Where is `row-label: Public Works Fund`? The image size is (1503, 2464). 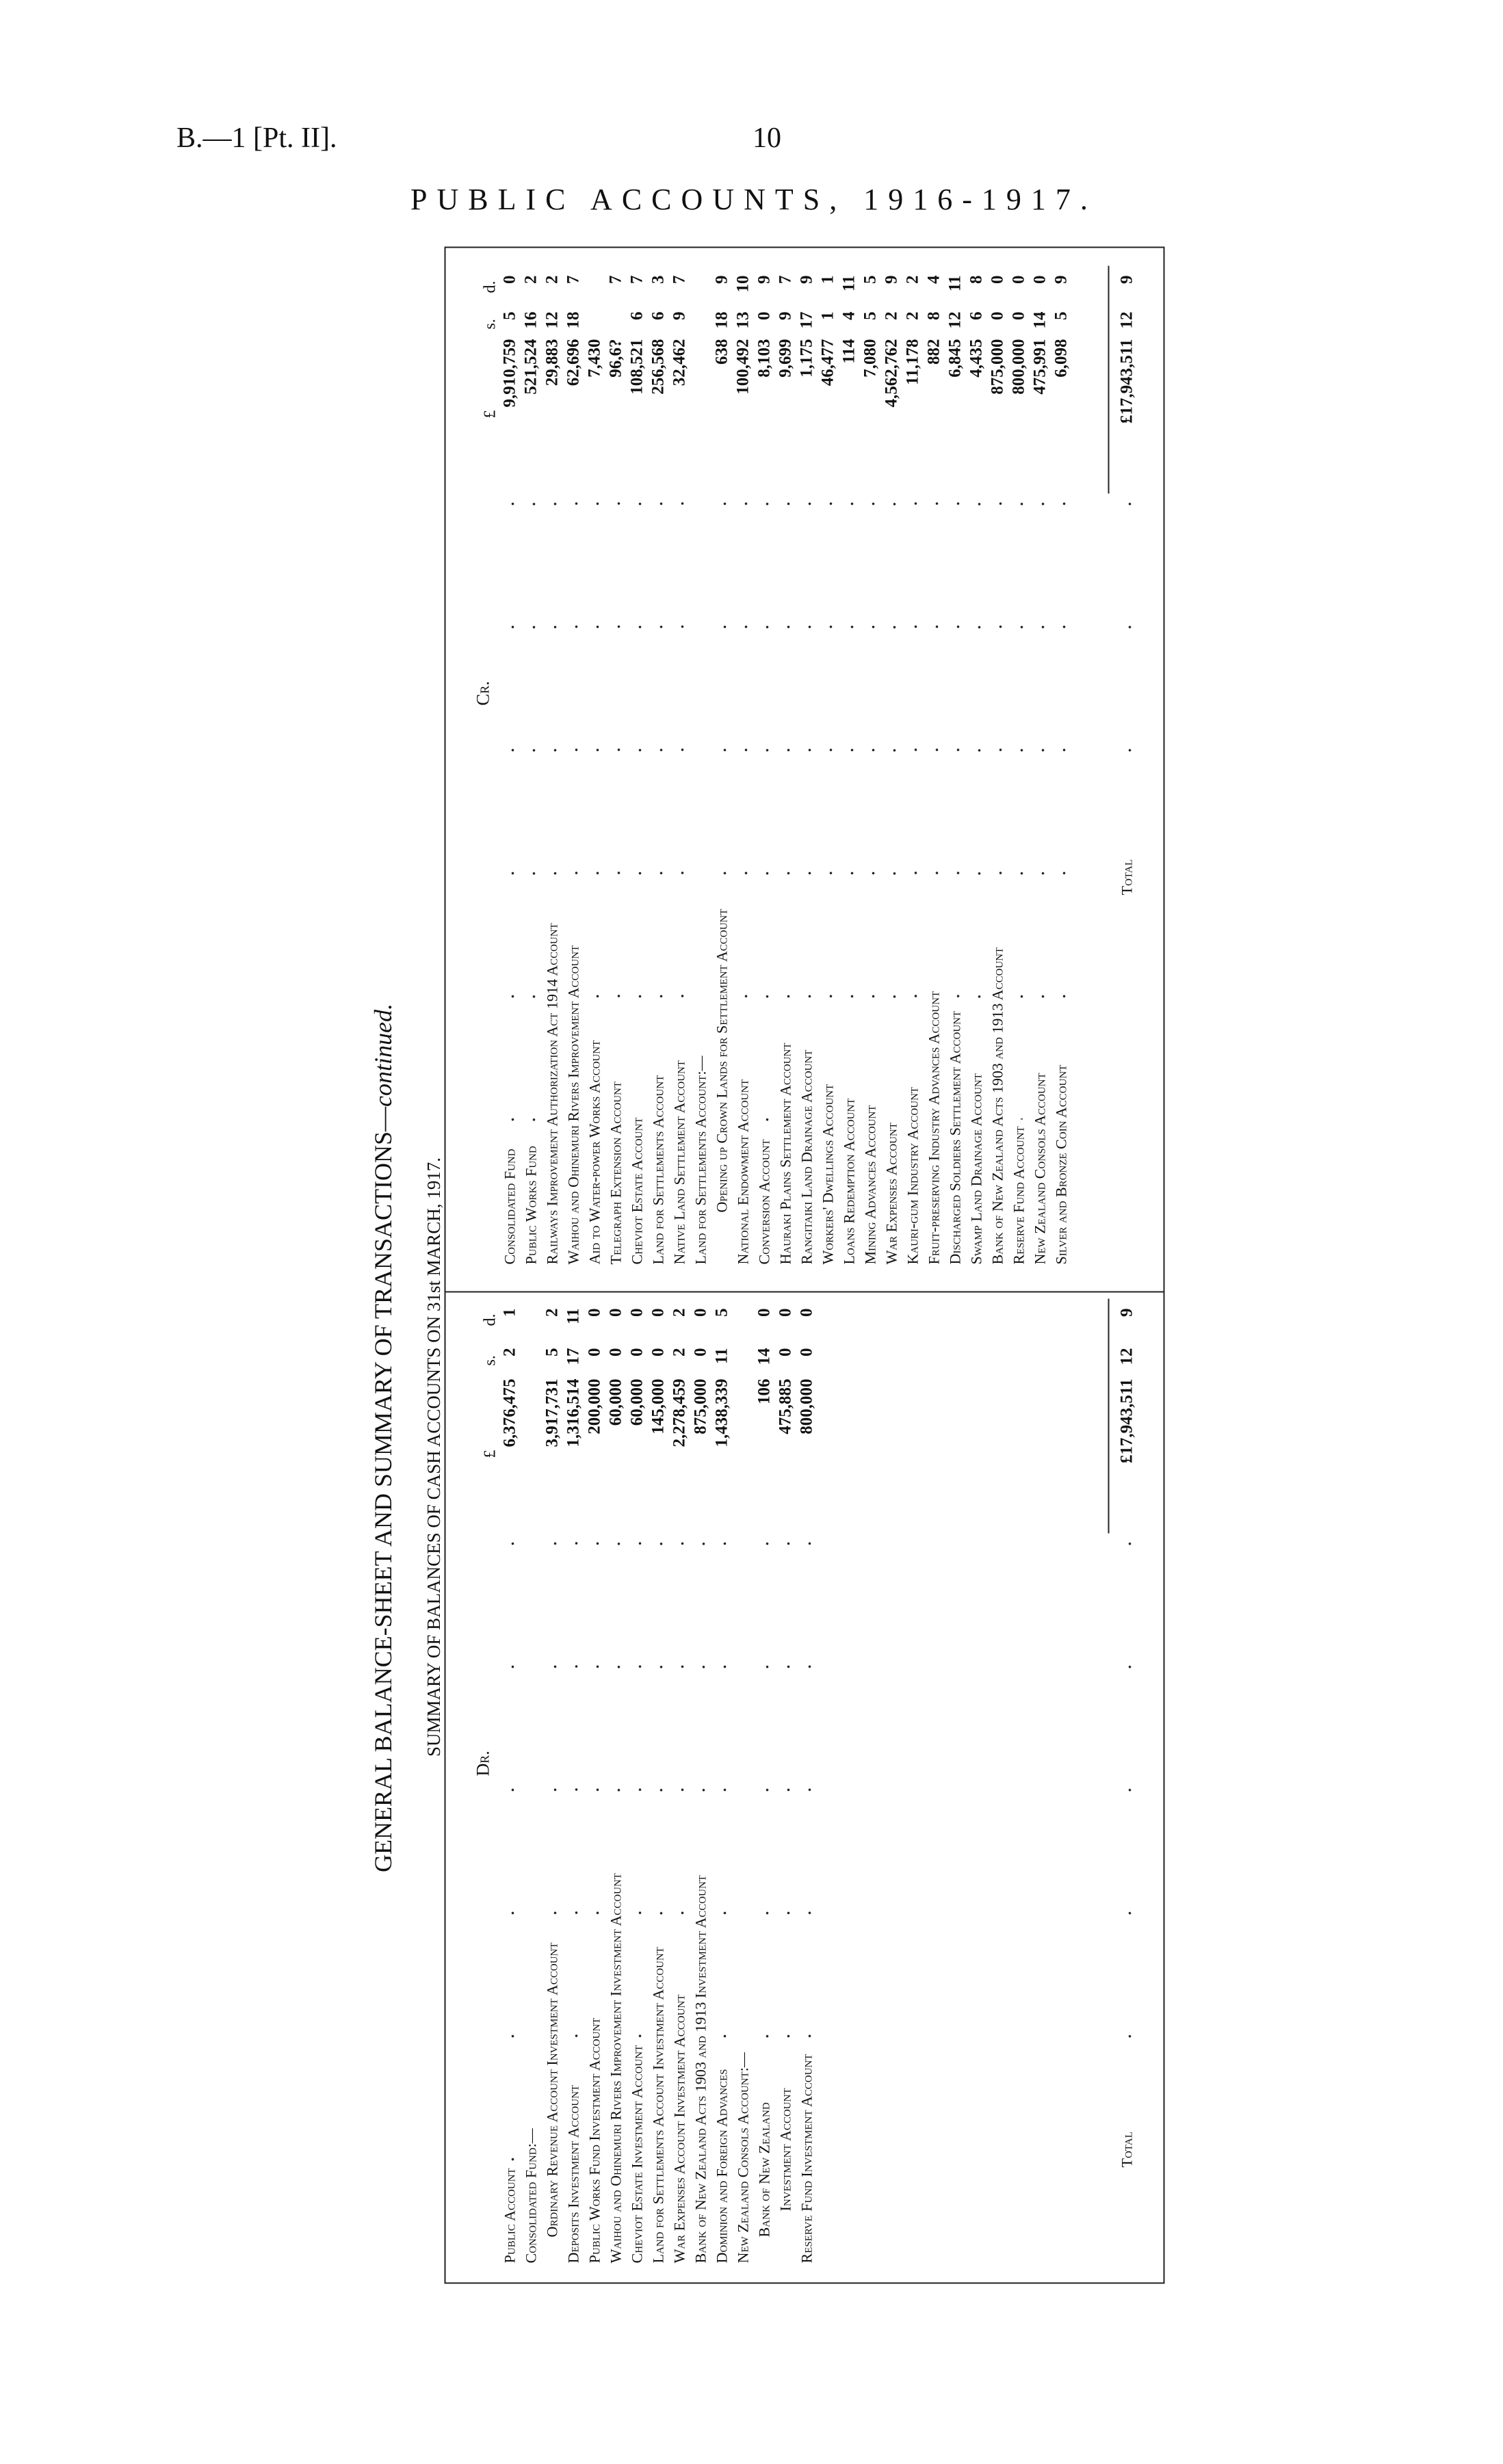 row-label: Public Works Fund is located at coordinates (531, 1205).